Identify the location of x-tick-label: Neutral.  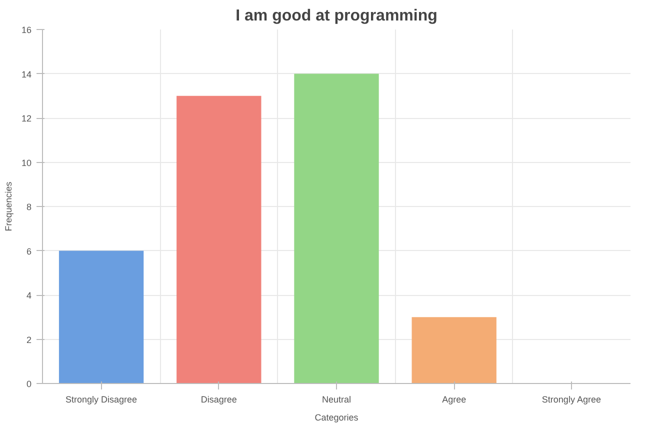
(337, 399).